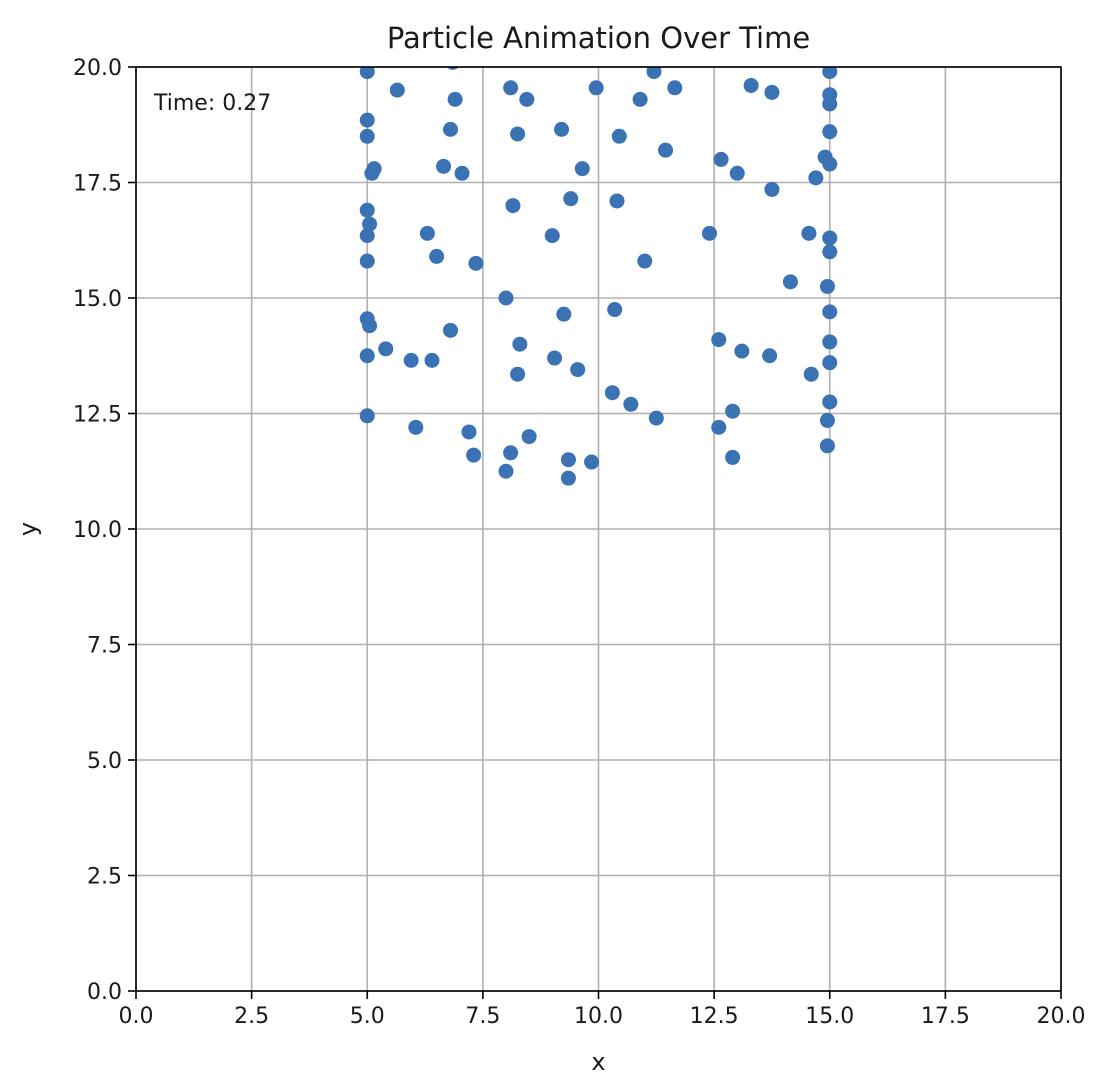  I want to click on y-axis-label: y, so click(28, 529).